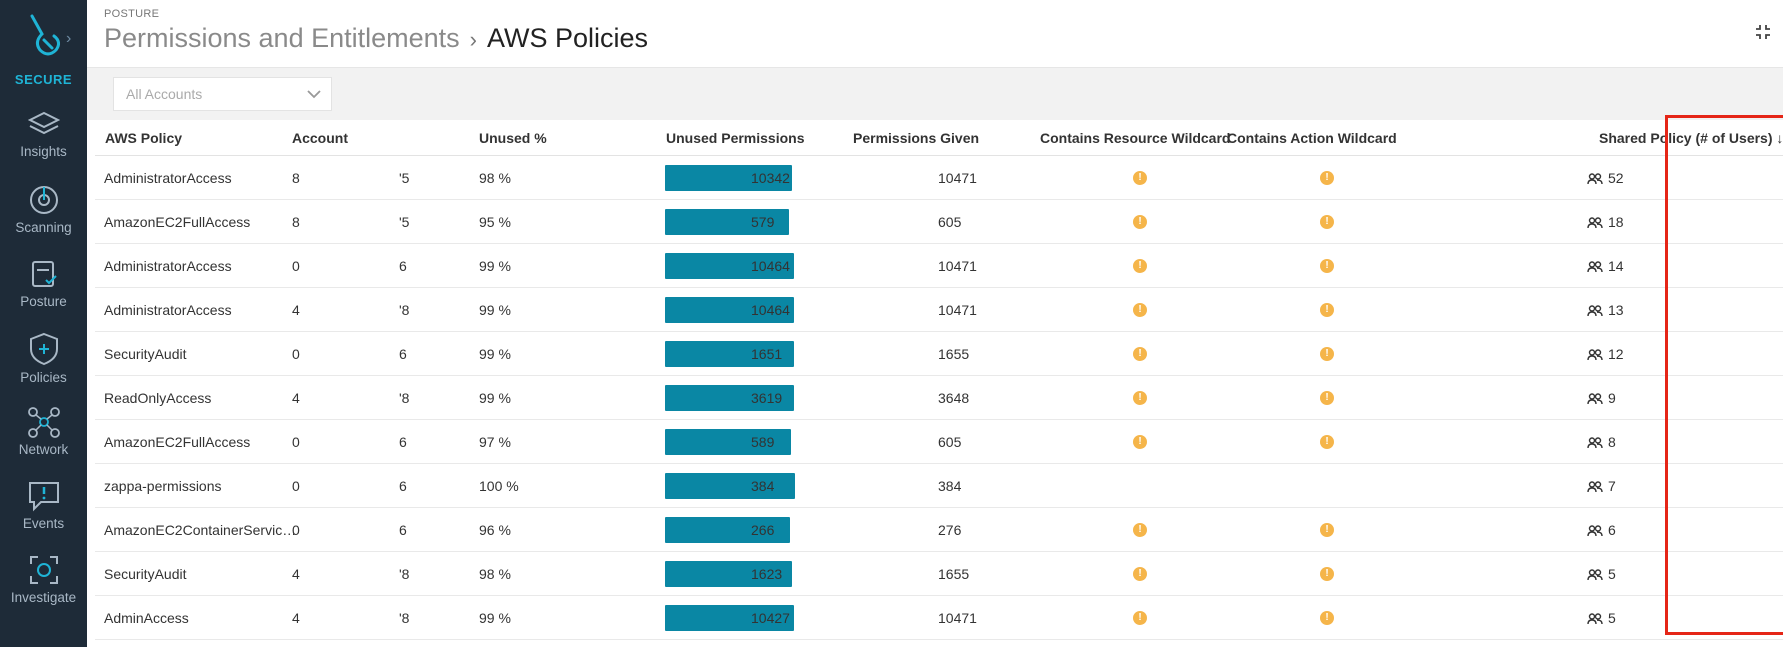  Describe the element at coordinates (282, 38) in the screenshot. I see `breadcrumb-parent-link: Permissions and Entitlements` at that location.